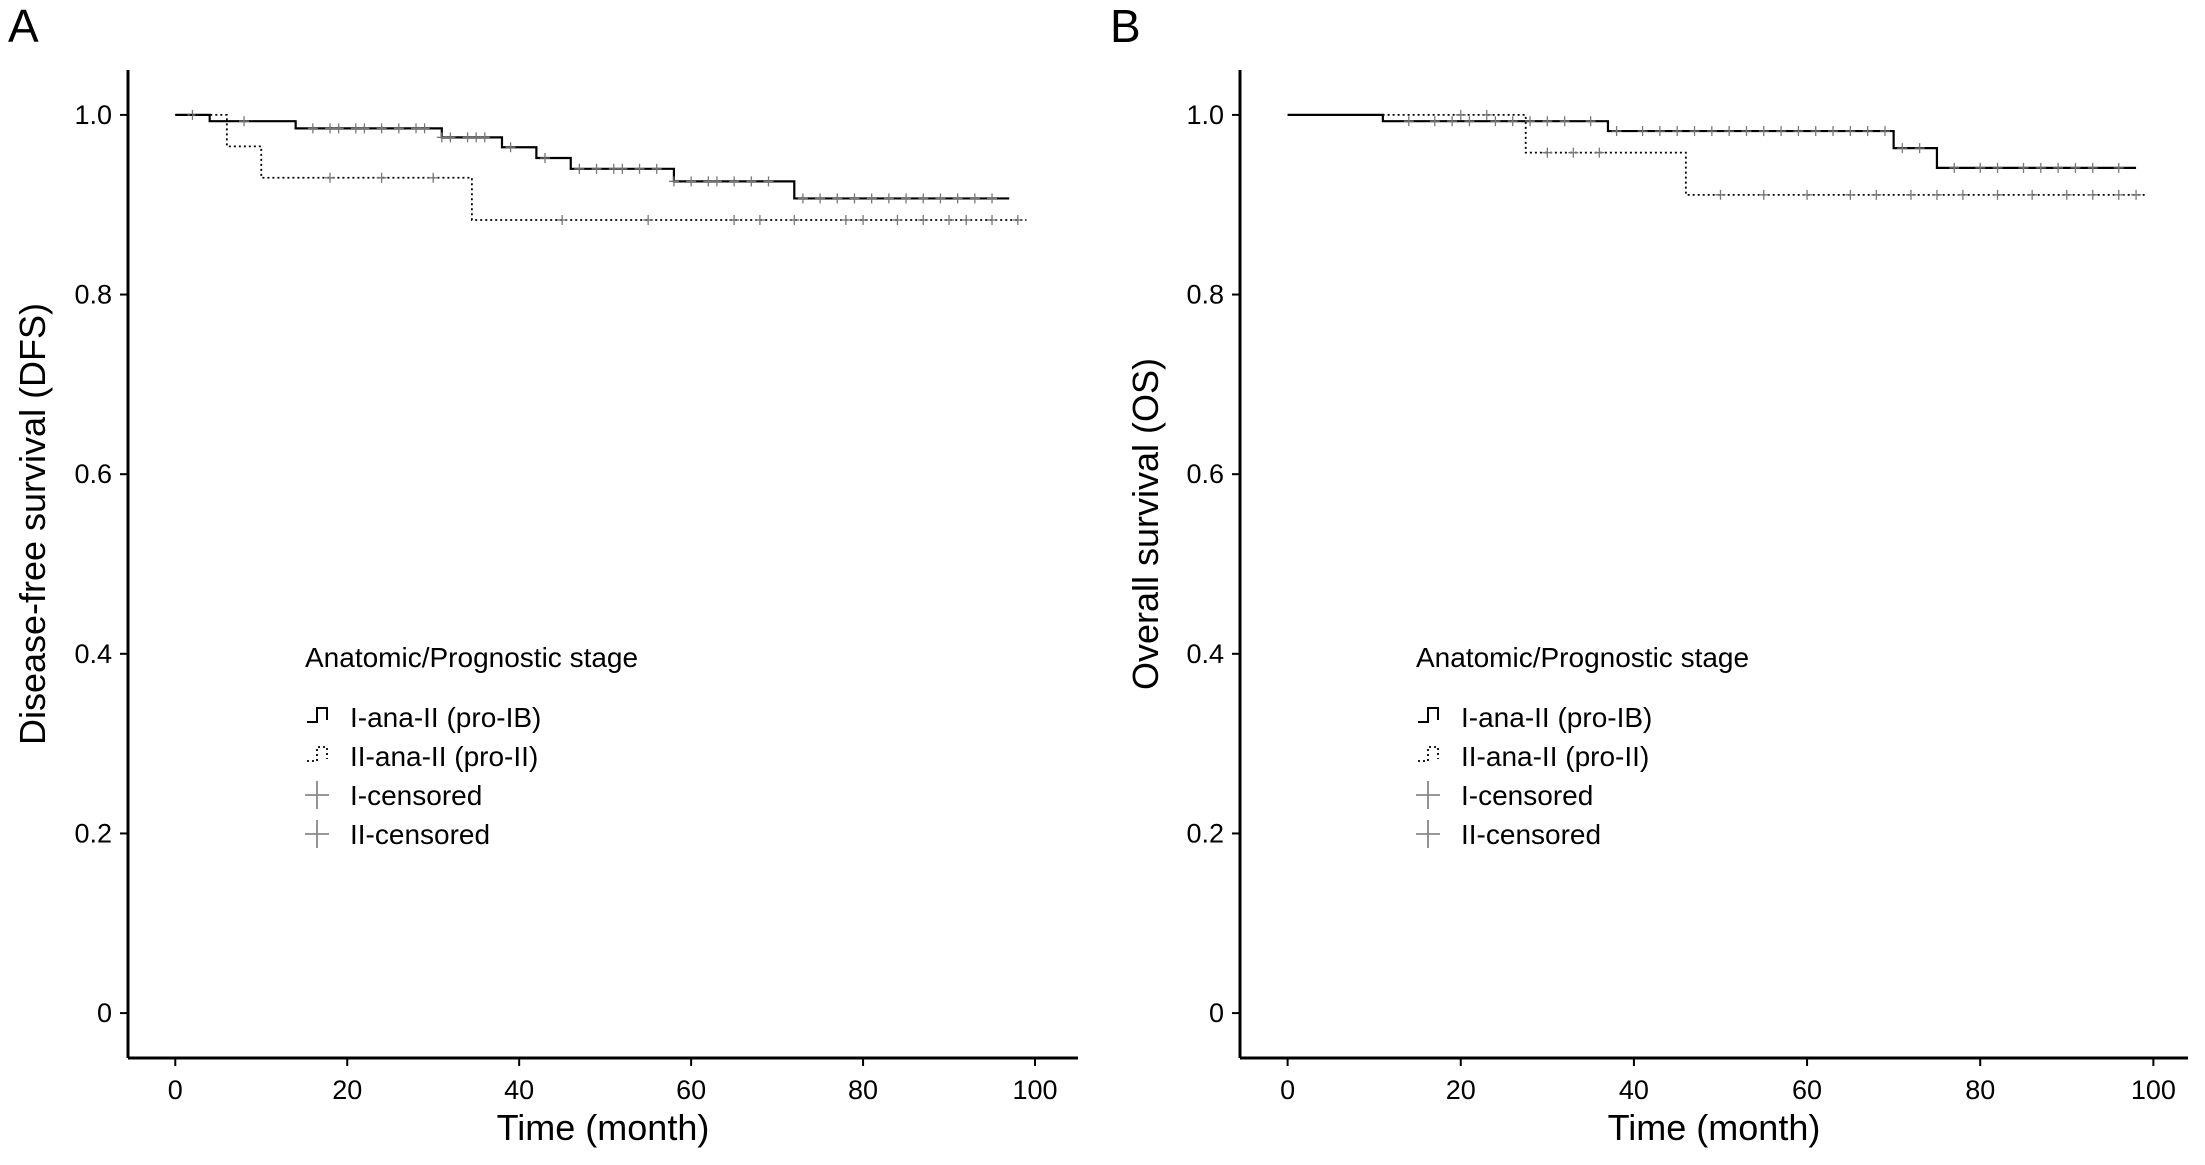  Describe the element at coordinates (420, 834) in the screenshot. I see `legend-entry-label: II-censored` at that location.